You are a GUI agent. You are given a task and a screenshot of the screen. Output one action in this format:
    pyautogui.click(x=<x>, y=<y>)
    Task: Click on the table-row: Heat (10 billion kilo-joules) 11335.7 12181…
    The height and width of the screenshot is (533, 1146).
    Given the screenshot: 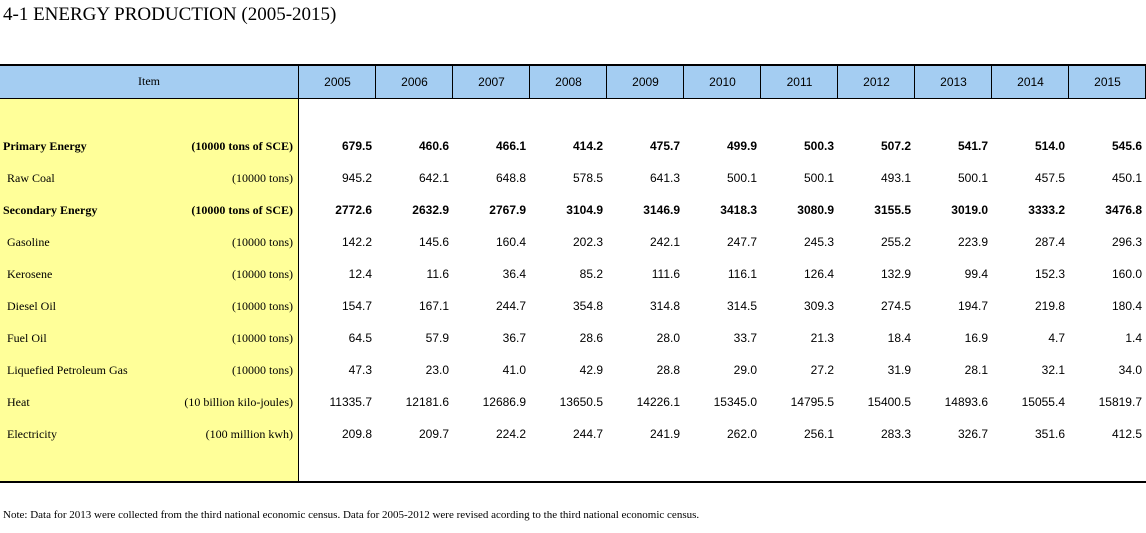 What is the action you would take?
    pyautogui.click(x=573, y=405)
    